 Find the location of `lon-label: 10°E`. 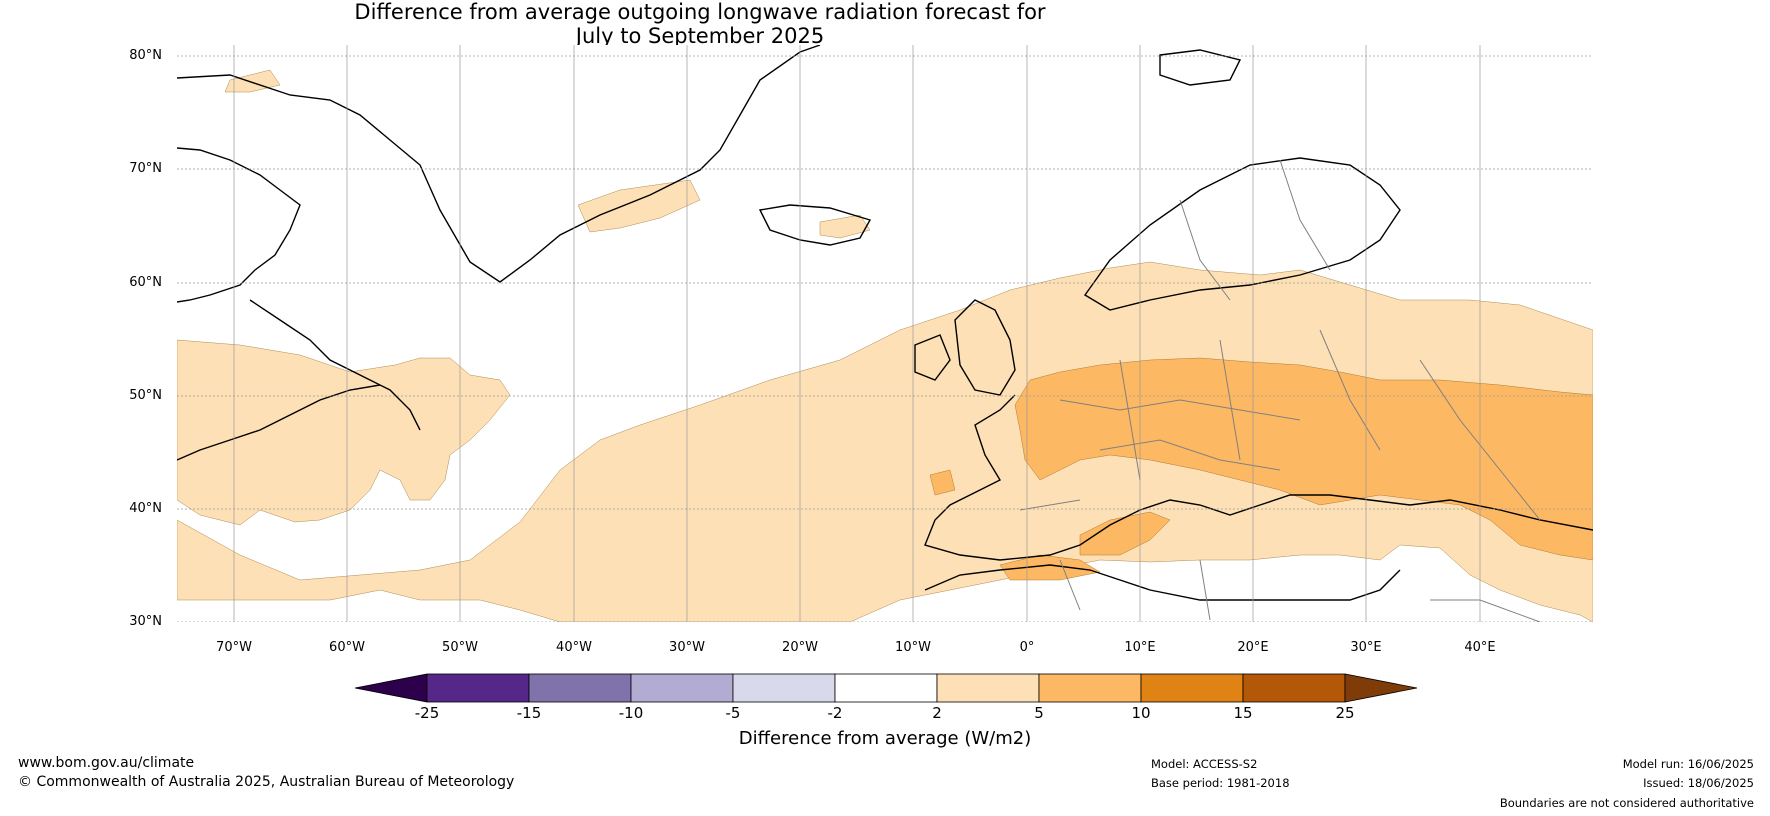

lon-label: 10°E is located at coordinates (1140, 647).